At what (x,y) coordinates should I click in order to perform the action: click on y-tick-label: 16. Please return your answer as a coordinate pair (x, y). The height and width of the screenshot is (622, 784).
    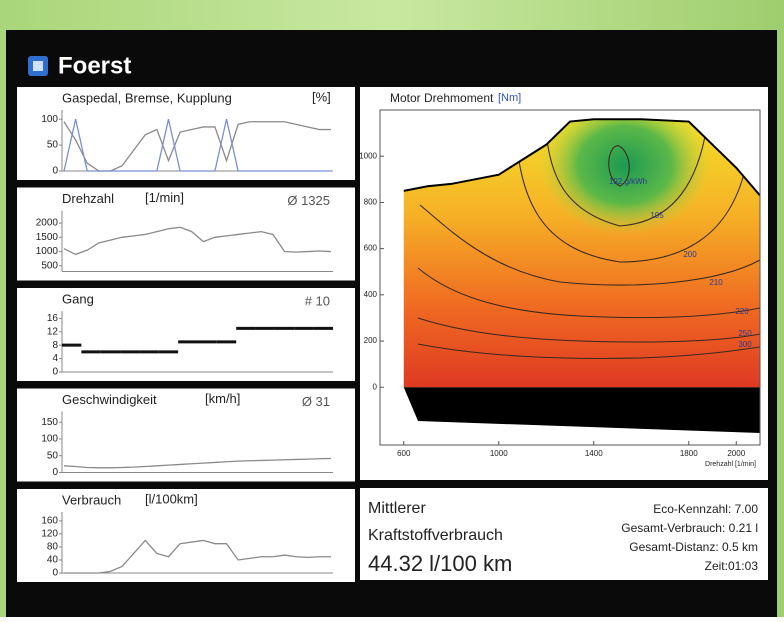
    Looking at the image, I should click on (53, 318).